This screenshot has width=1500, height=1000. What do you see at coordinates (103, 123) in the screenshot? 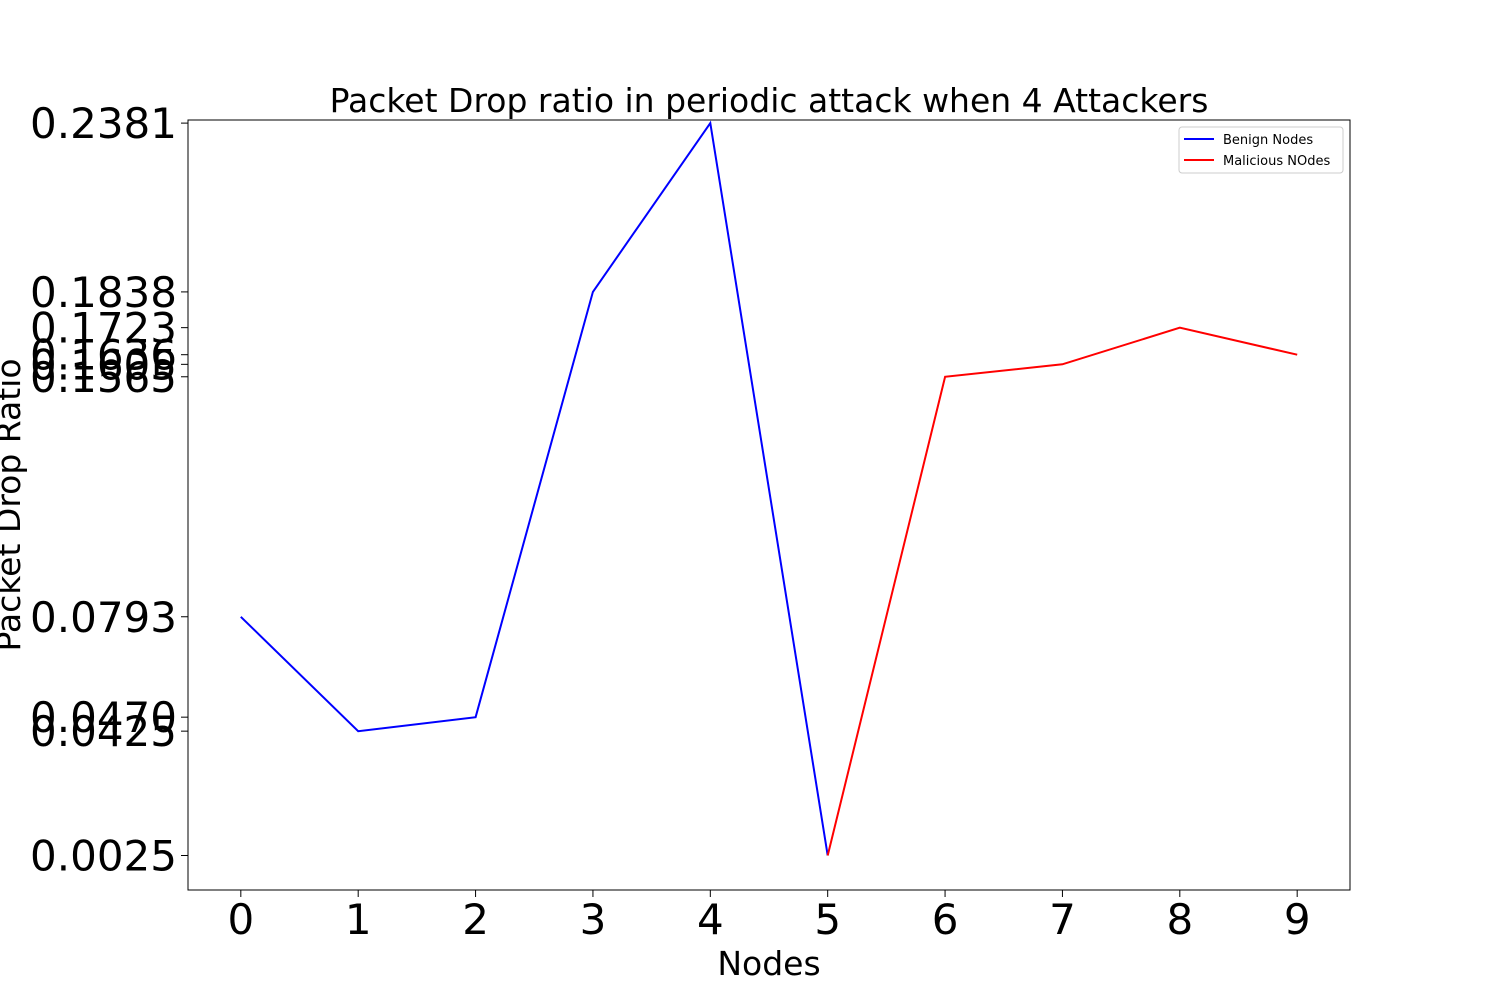
I see `y-tick-label: 0.2381` at bounding box center [103, 123].